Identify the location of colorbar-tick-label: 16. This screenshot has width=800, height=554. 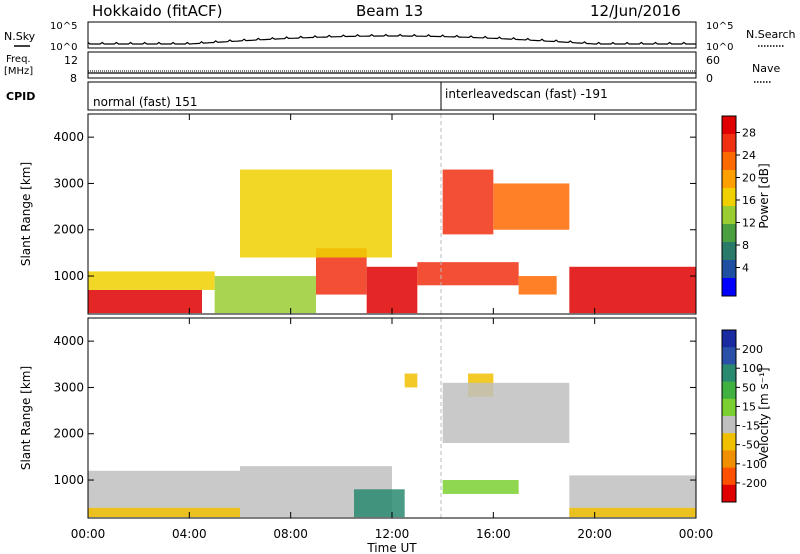
(749, 200).